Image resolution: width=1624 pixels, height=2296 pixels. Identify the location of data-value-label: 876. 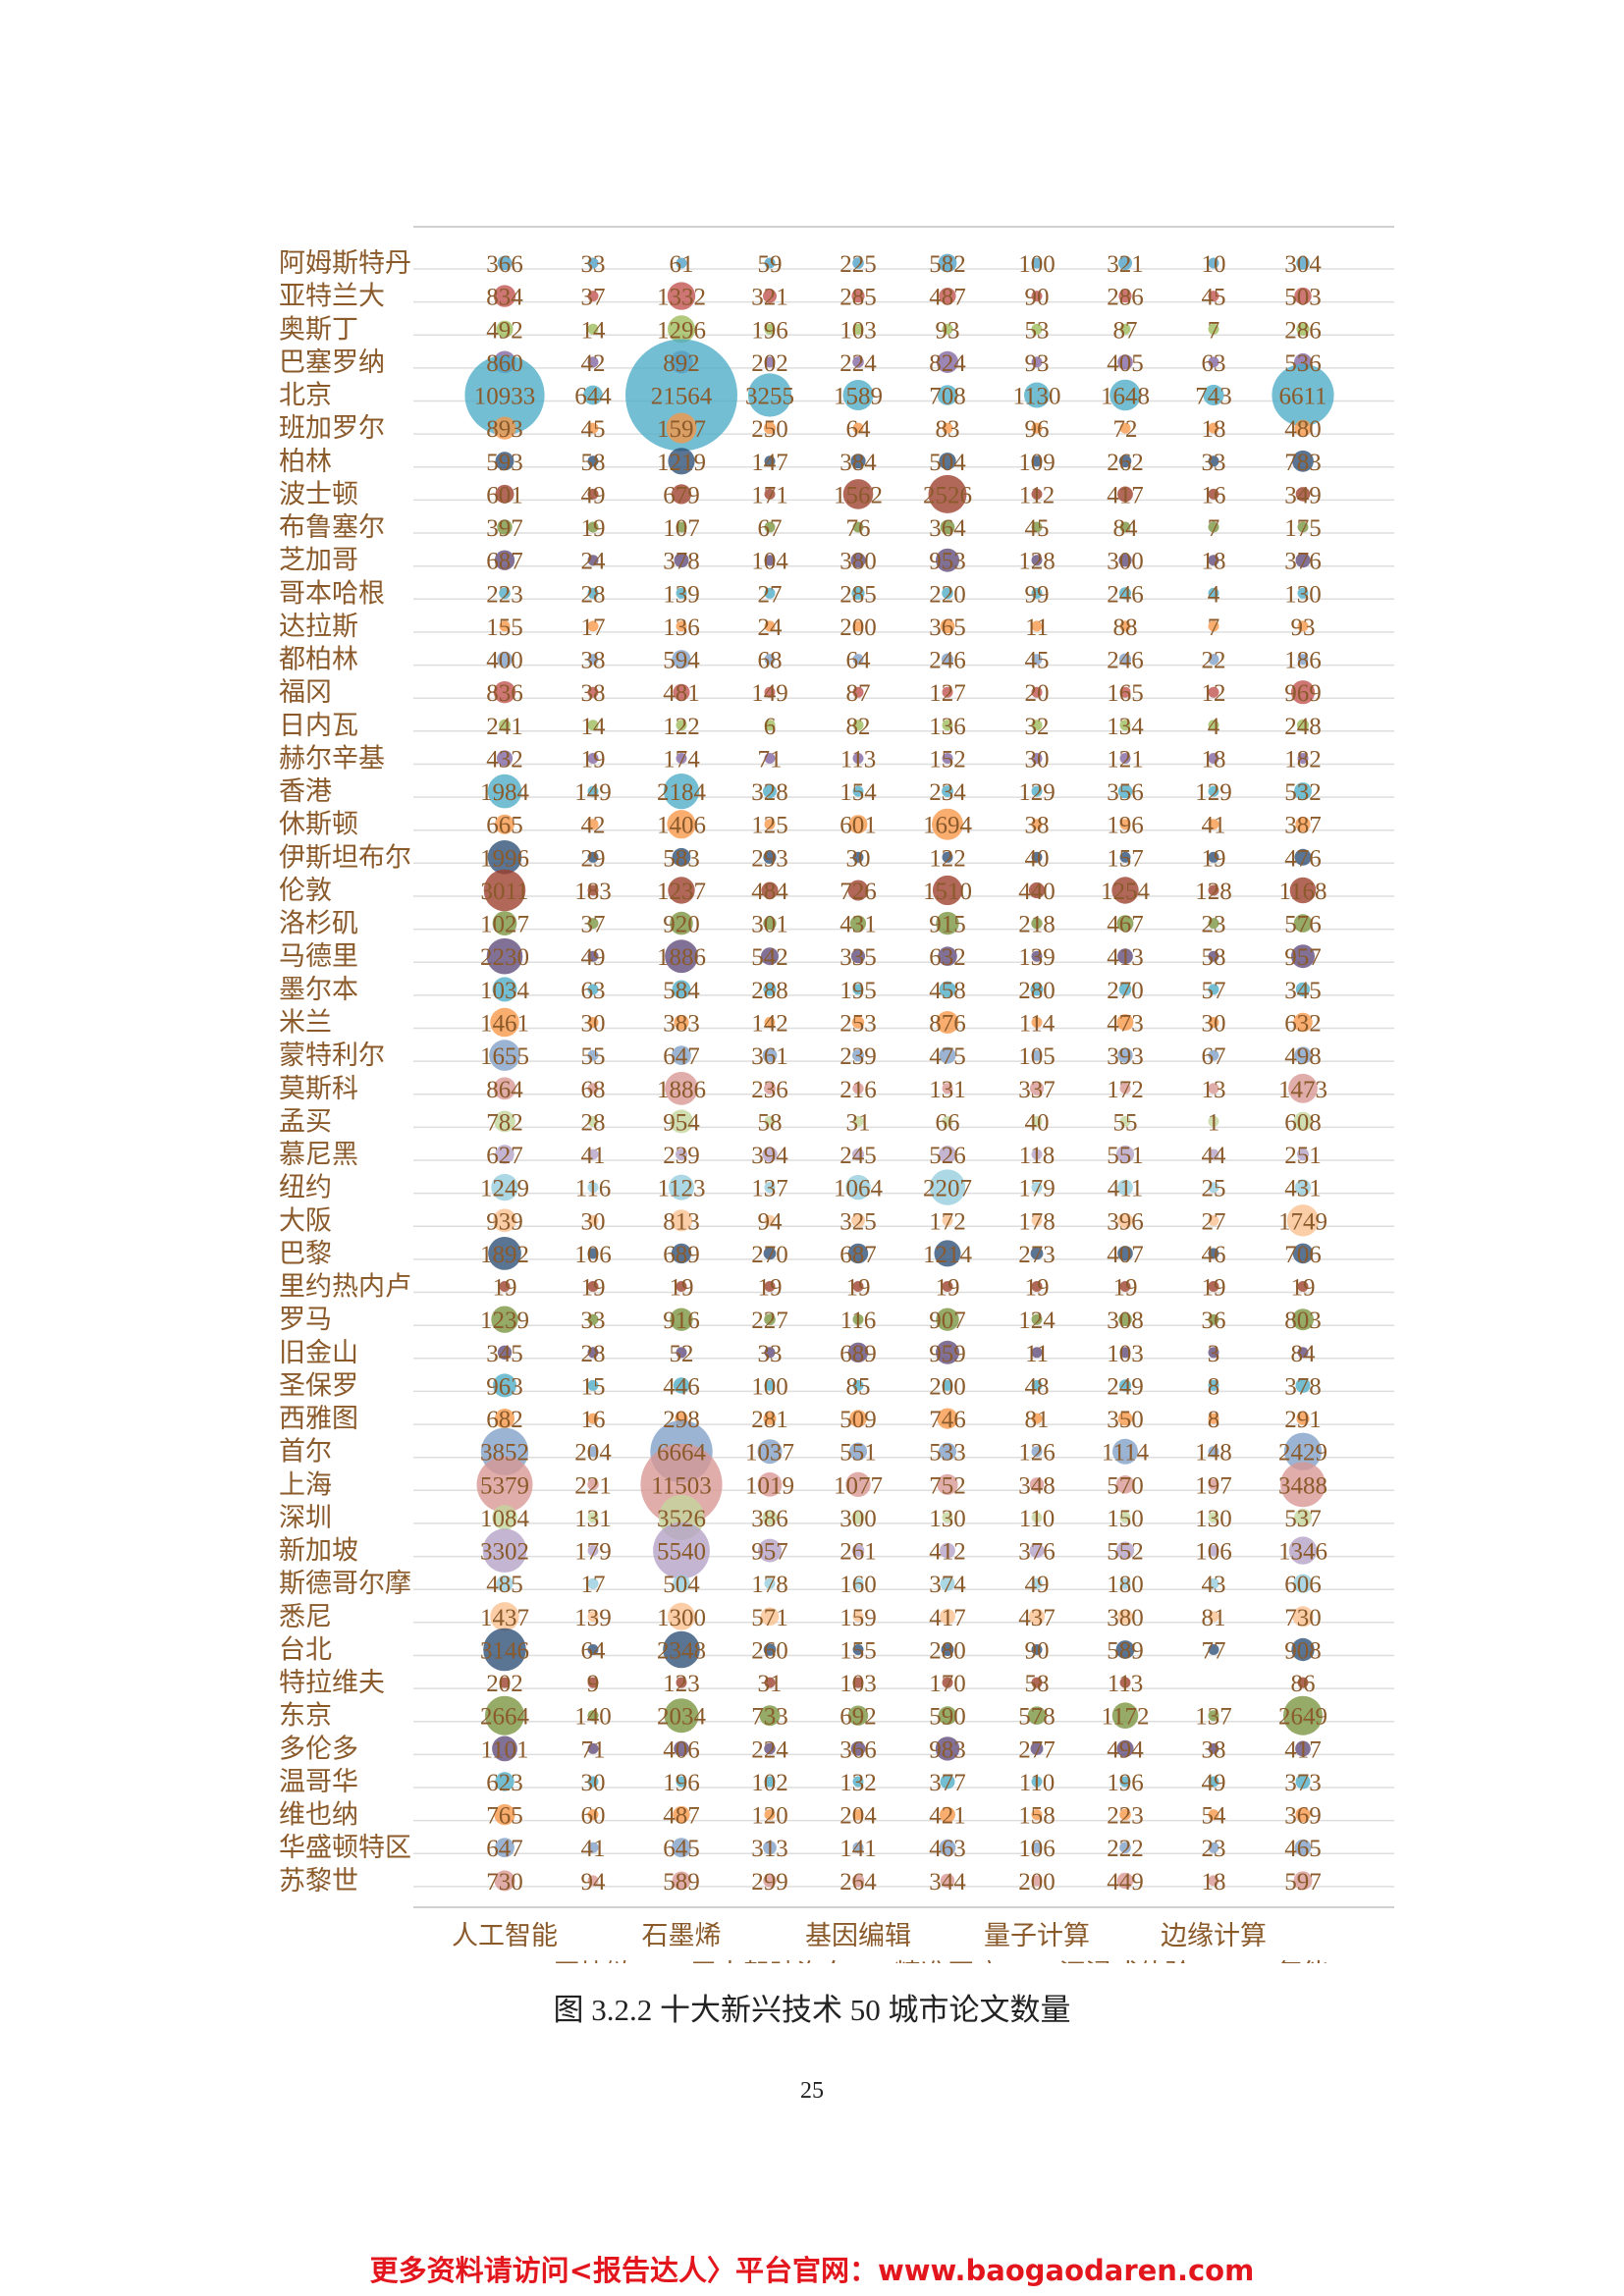
(947, 1025).